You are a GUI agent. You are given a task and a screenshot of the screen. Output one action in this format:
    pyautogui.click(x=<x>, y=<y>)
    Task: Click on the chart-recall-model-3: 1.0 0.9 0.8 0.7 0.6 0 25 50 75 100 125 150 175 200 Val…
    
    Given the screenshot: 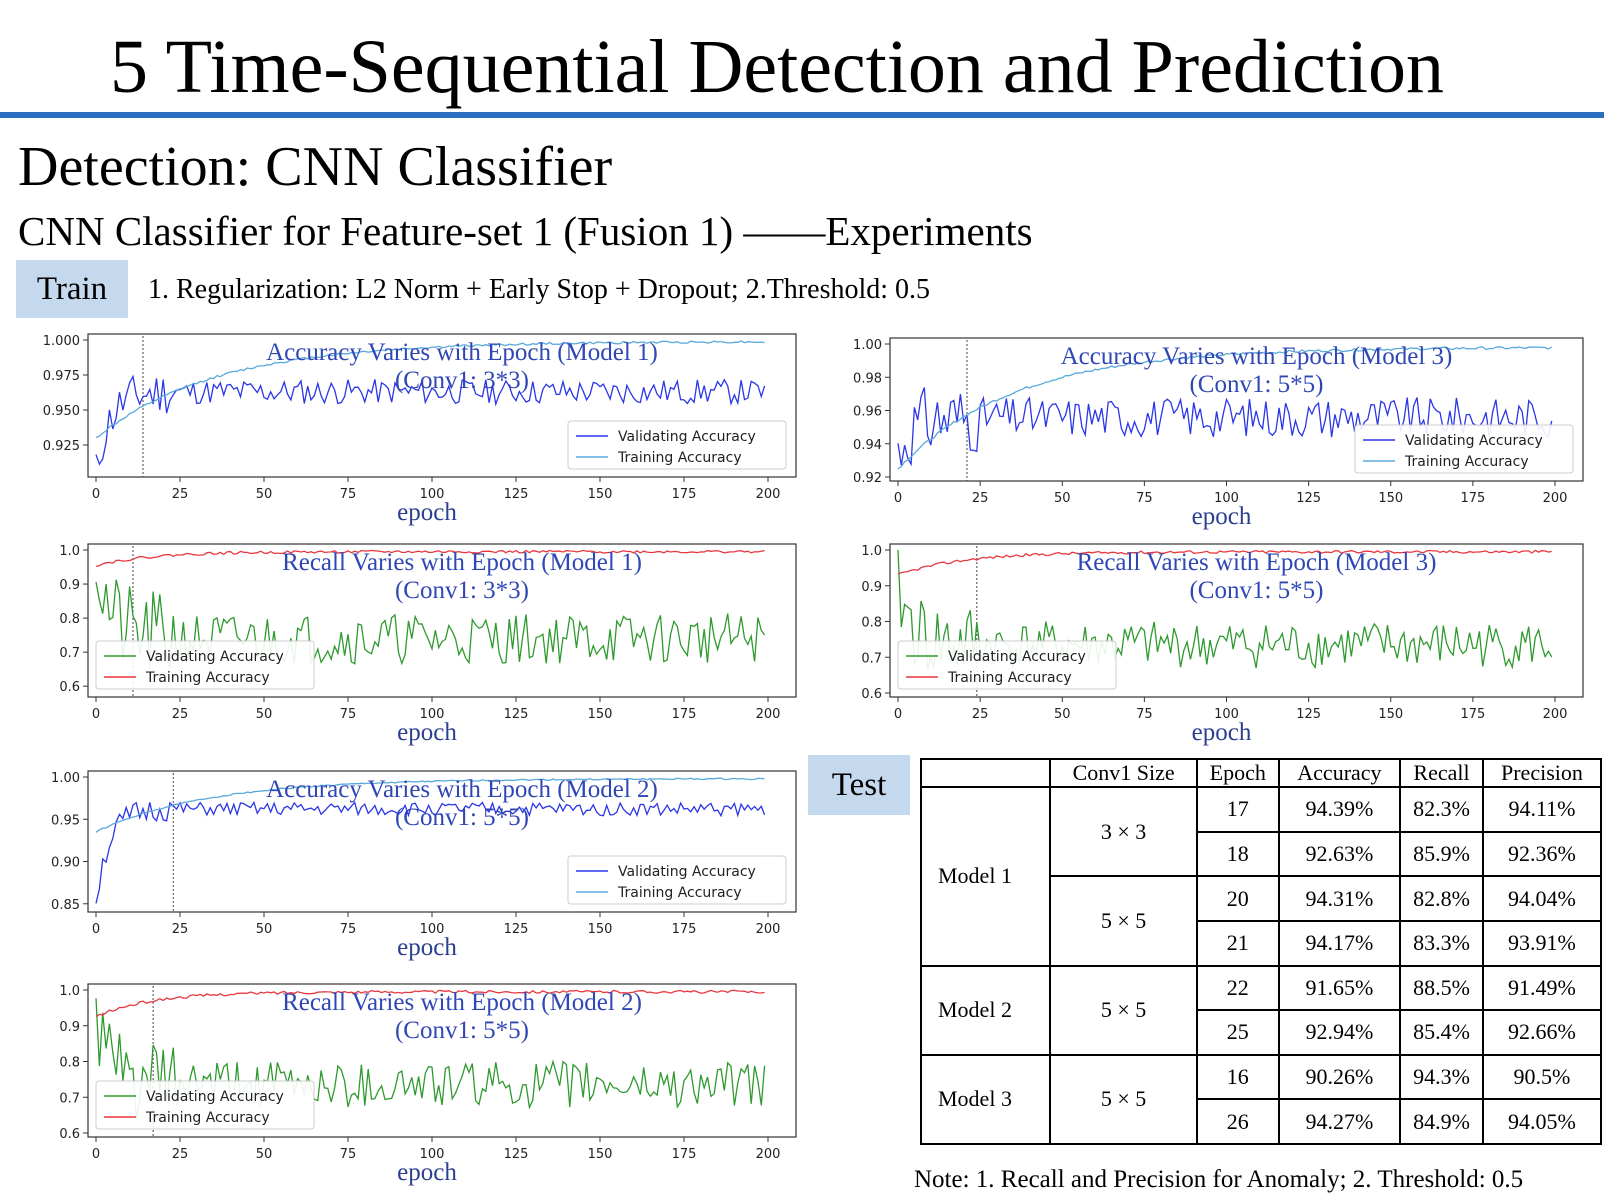 What is the action you would take?
    pyautogui.click(x=1222, y=644)
    